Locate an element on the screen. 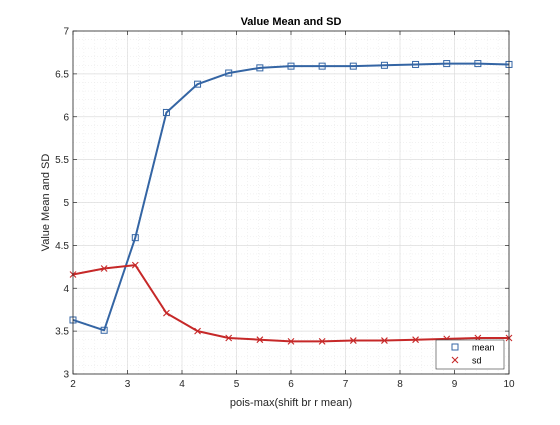  x-tick-label: 8 is located at coordinates (400, 384).